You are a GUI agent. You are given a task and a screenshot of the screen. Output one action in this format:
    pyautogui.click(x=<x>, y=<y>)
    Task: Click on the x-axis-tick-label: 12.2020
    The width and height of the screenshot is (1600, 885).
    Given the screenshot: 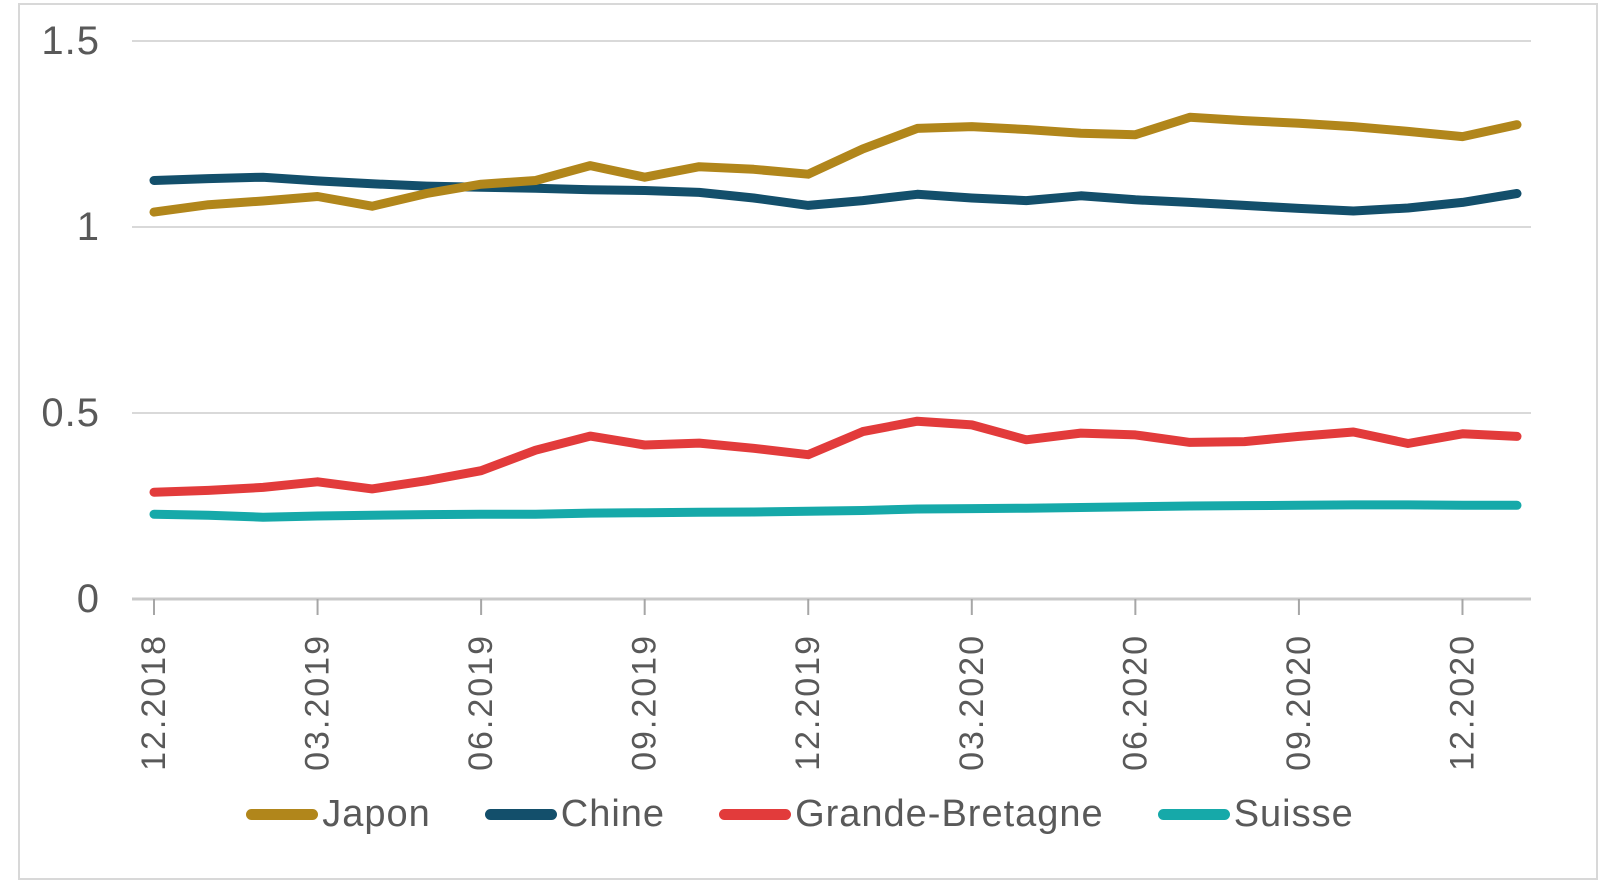 What is the action you would take?
    pyautogui.click(x=1462, y=702)
    